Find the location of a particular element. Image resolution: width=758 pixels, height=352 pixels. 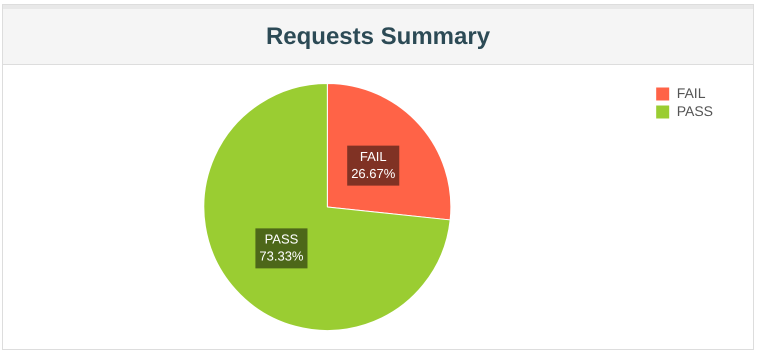

slice-label: PASS is located at coordinates (281, 238).